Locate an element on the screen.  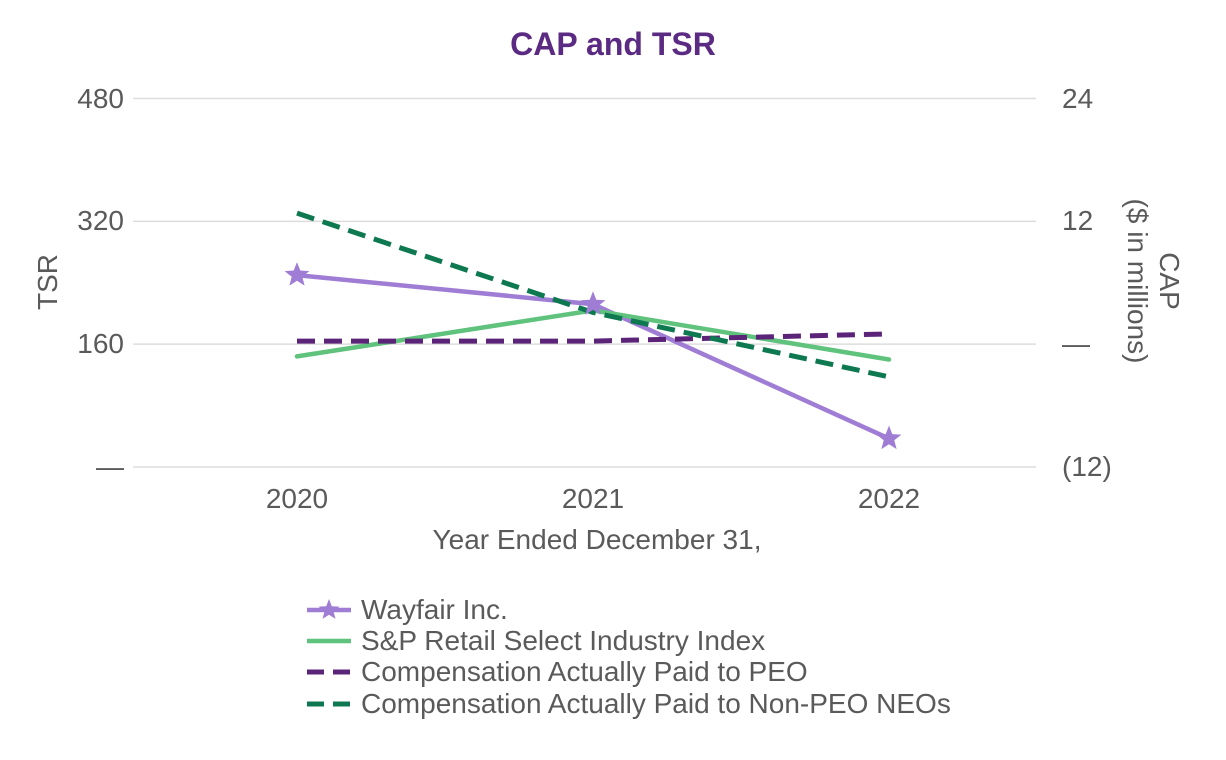
left-axis-tick: 160 is located at coordinates (100, 344).